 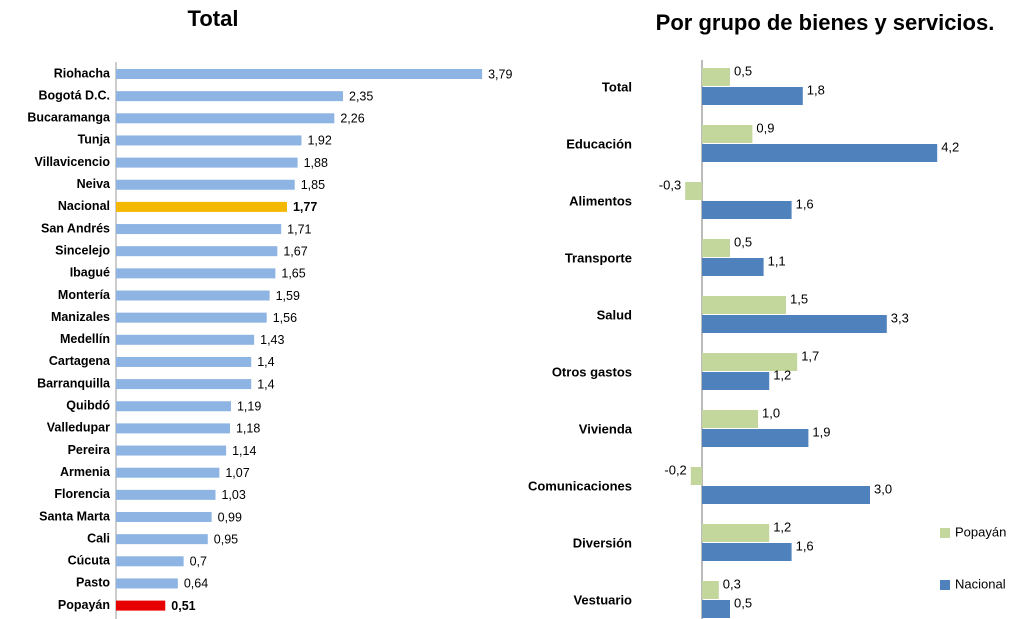 What do you see at coordinates (69, 118) in the screenshot?
I see `category-label: Bucaramanga` at bounding box center [69, 118].